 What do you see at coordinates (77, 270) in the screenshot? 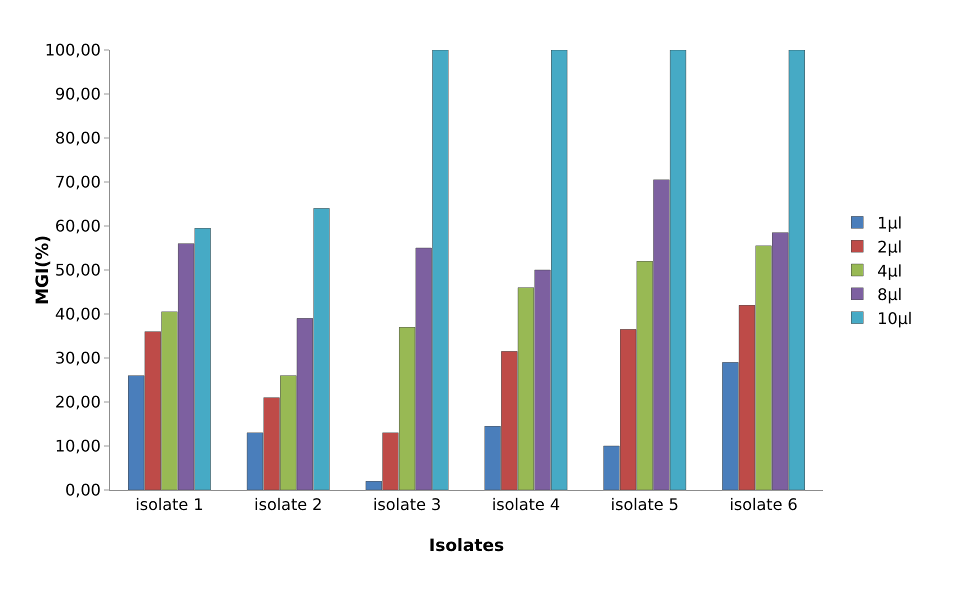
I see `y-tick-label: 50,00` at bounding box center [77, 270].